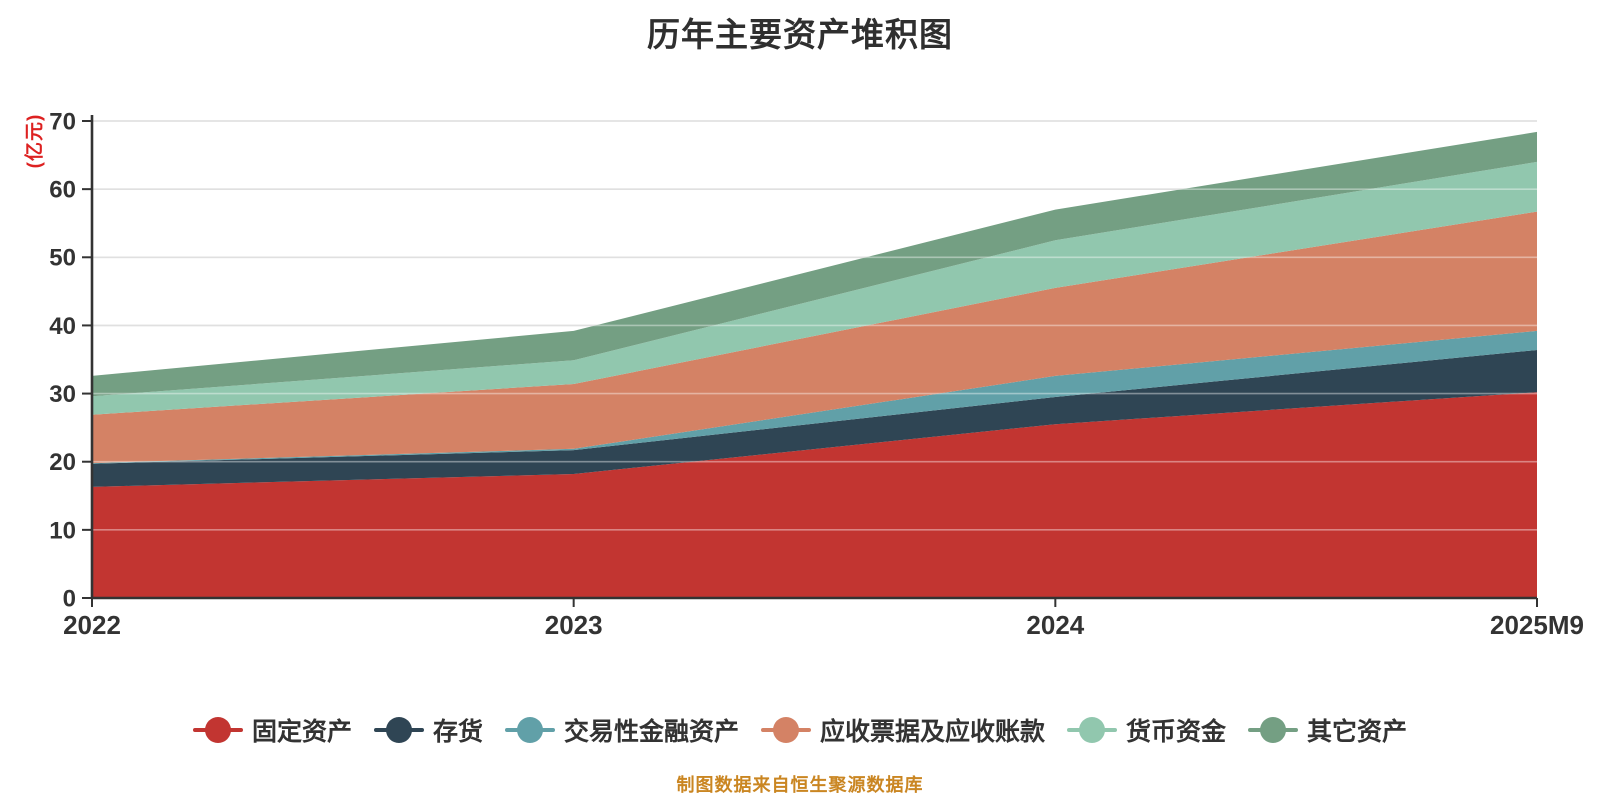  What do you see at coordinates (800, 34) in the screenshot?
I see `chart-title: 历年主要资产堆积图` at bounding box center [800, 34].